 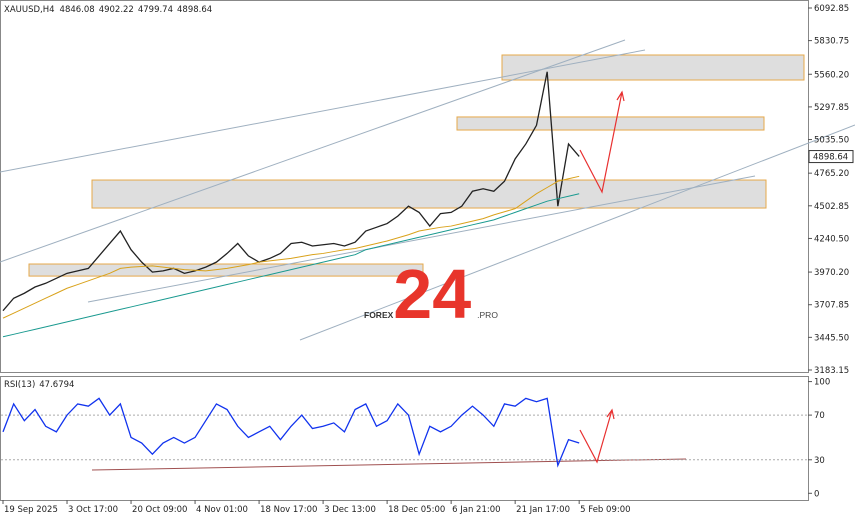 What do you see at coordinates (194, 10) in the screenshot?
I see `close: 4898.64` at bounding box center [194, 10].